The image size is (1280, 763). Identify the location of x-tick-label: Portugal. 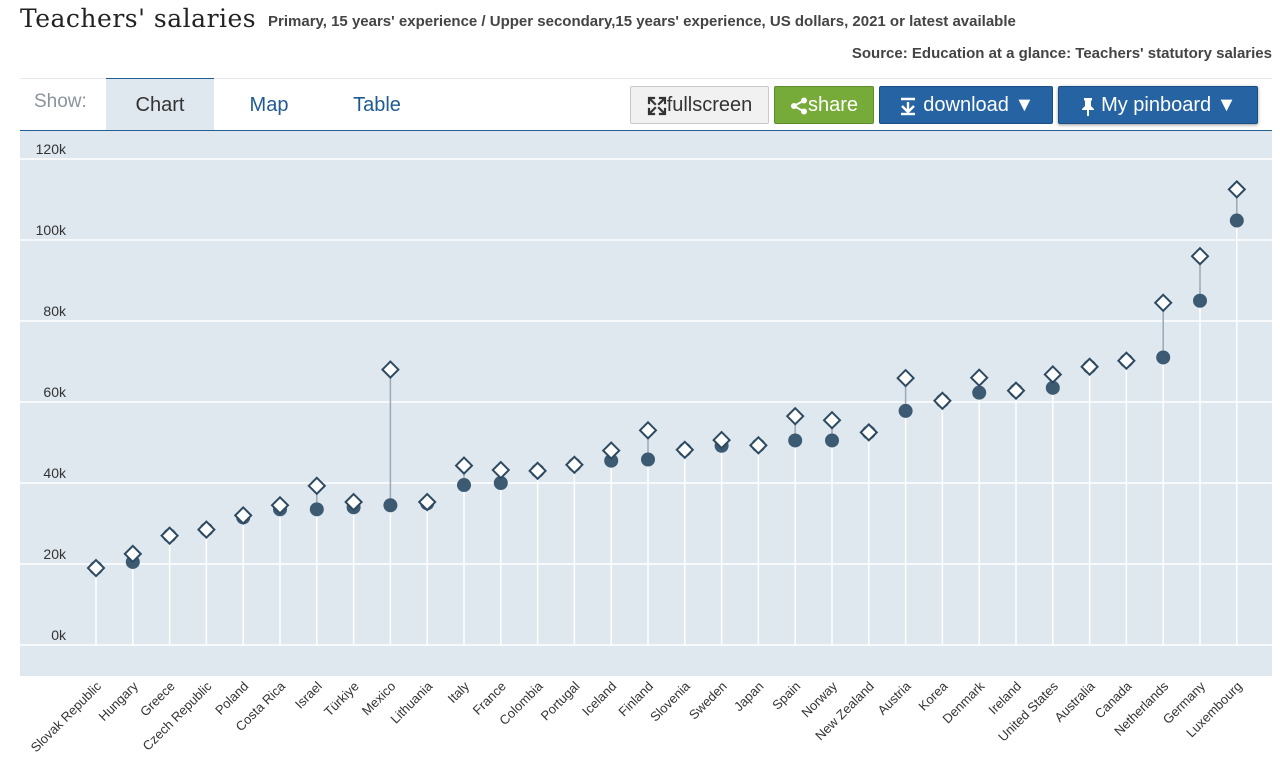
(560, 700).